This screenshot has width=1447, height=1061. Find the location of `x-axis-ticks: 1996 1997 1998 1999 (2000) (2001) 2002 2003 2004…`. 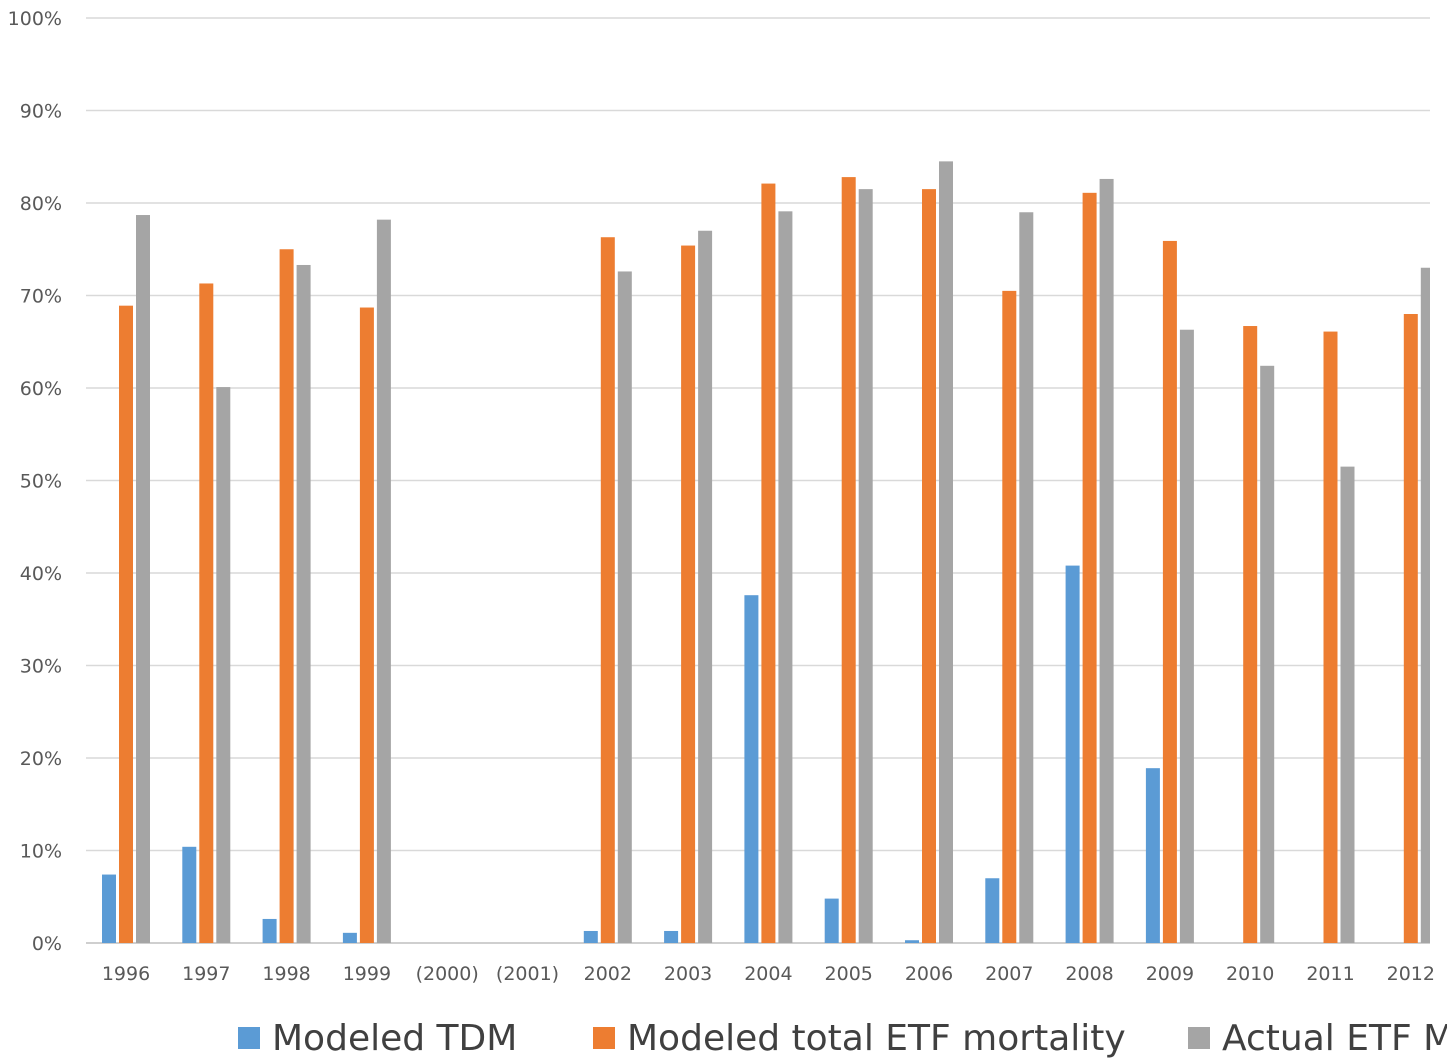

x-axis-ticks: 1996 1997 1998 1999 (2000) (2001) 2002 2003 2004… is located at coordinates (768, 974).